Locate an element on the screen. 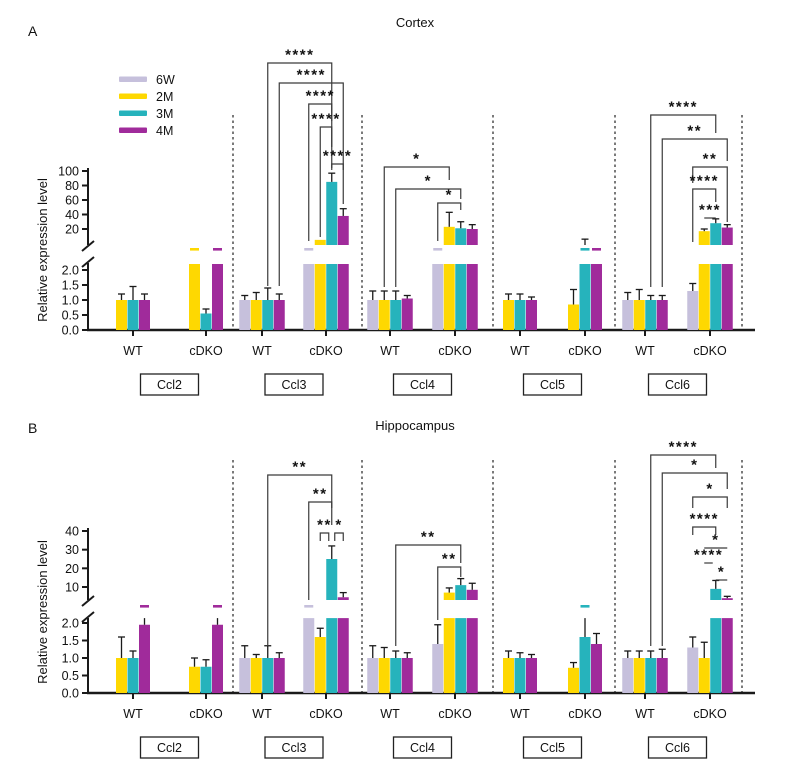 The image size is (799, 783). gene-box-Ccl5 is located at coordinates (552, 747).